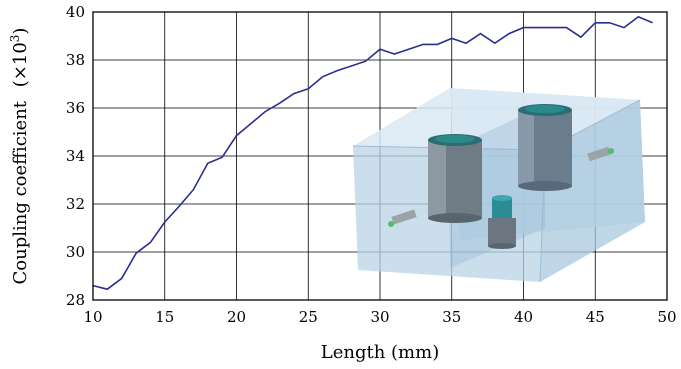 The image size is (681, 369). What do you see at coordinates (402, 218) in the screenshot?
I see `left-probe` at bounding box center [402, 218].